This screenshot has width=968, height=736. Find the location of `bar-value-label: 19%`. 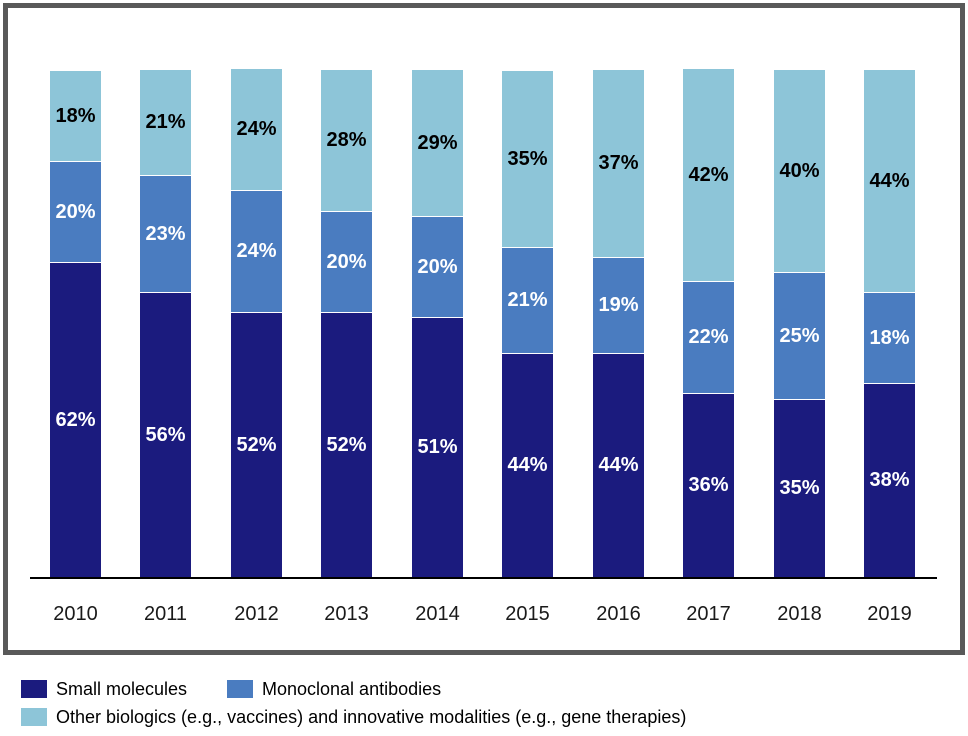

bar-value-label: 19% is located at coordinates (618, 305).